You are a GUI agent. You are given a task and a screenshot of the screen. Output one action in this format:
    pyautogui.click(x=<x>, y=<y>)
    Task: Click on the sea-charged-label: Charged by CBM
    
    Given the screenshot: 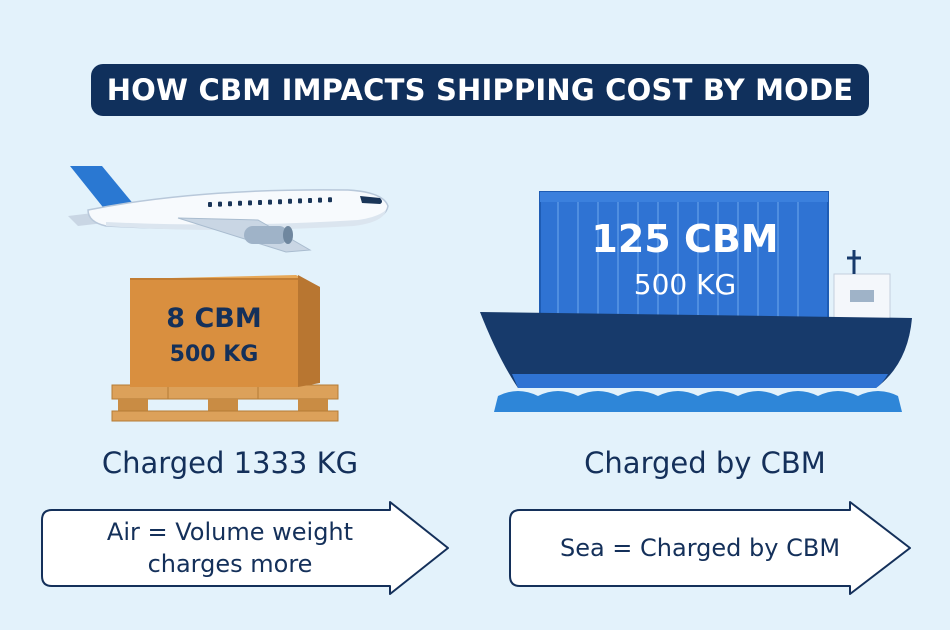 What is the action you would take?
    pyautogui.click(x=705, y=463)
    